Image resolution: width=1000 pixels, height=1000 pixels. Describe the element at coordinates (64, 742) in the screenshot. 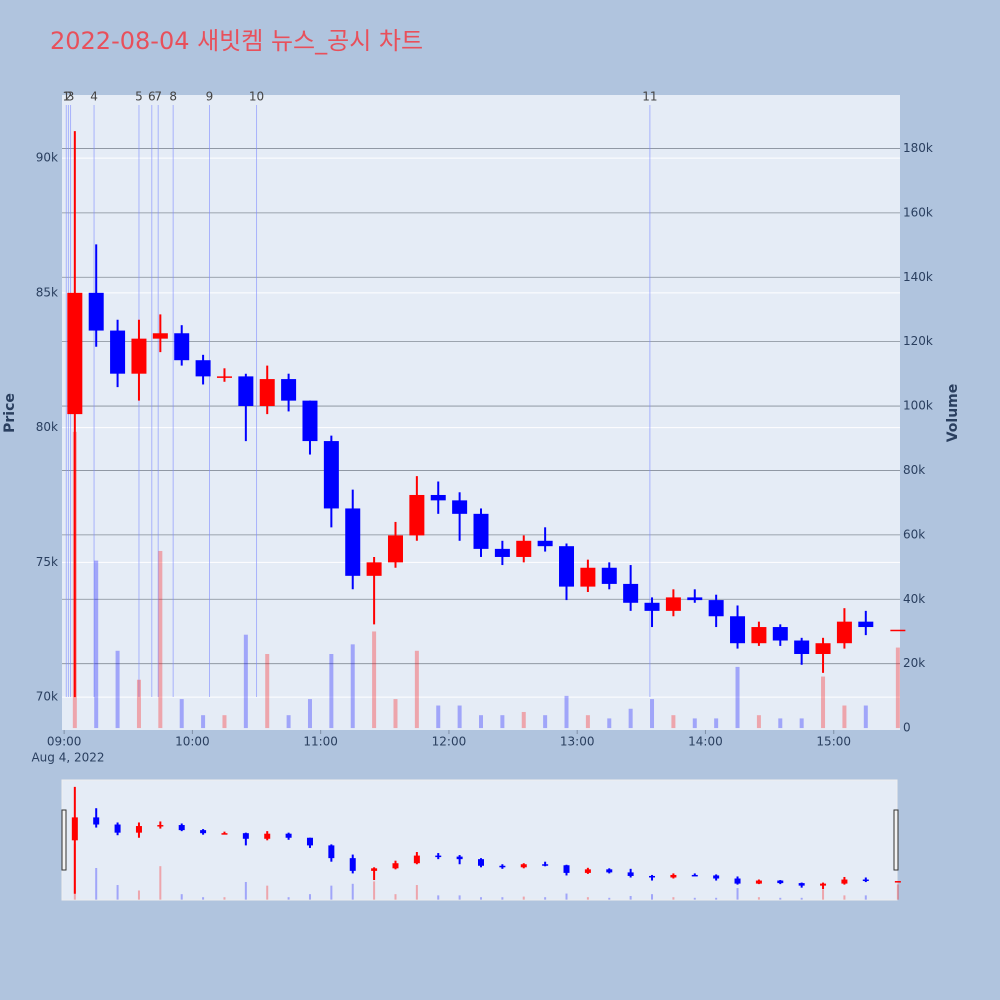

I see `x-tick-label: 09:00` at that location.